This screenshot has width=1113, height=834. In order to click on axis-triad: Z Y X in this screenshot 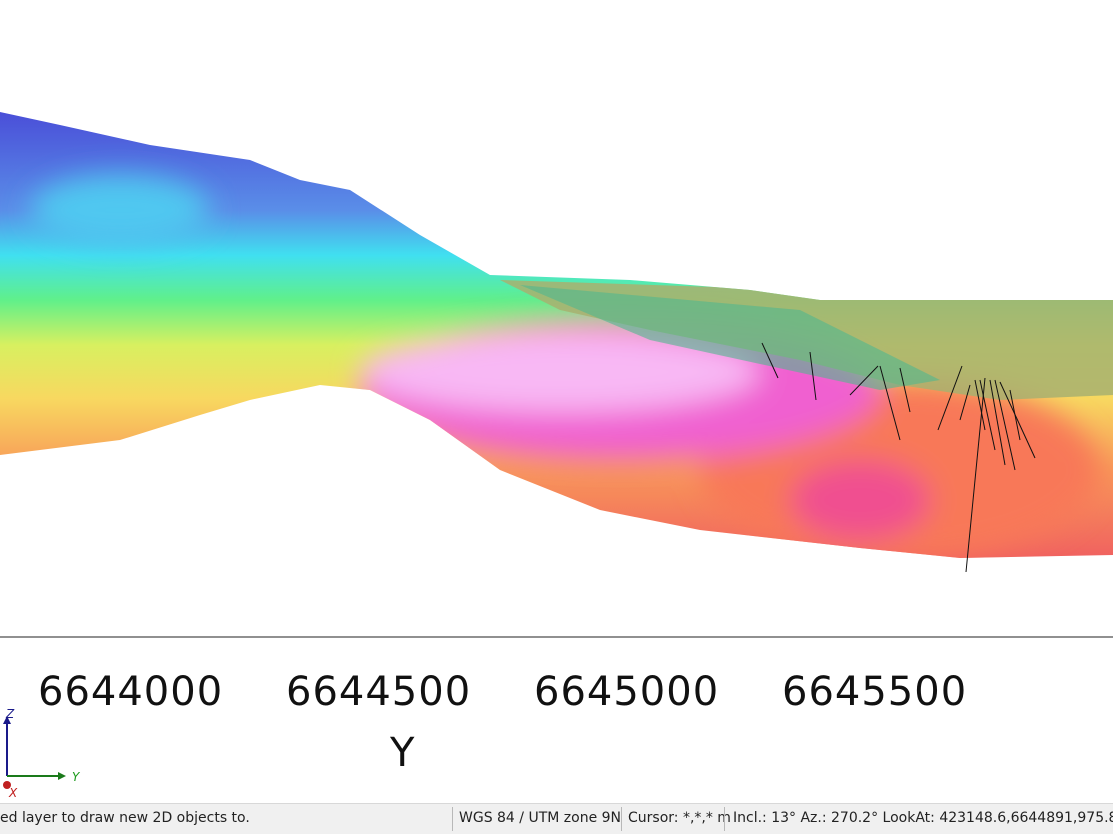, I will do `click(42, 753)`.